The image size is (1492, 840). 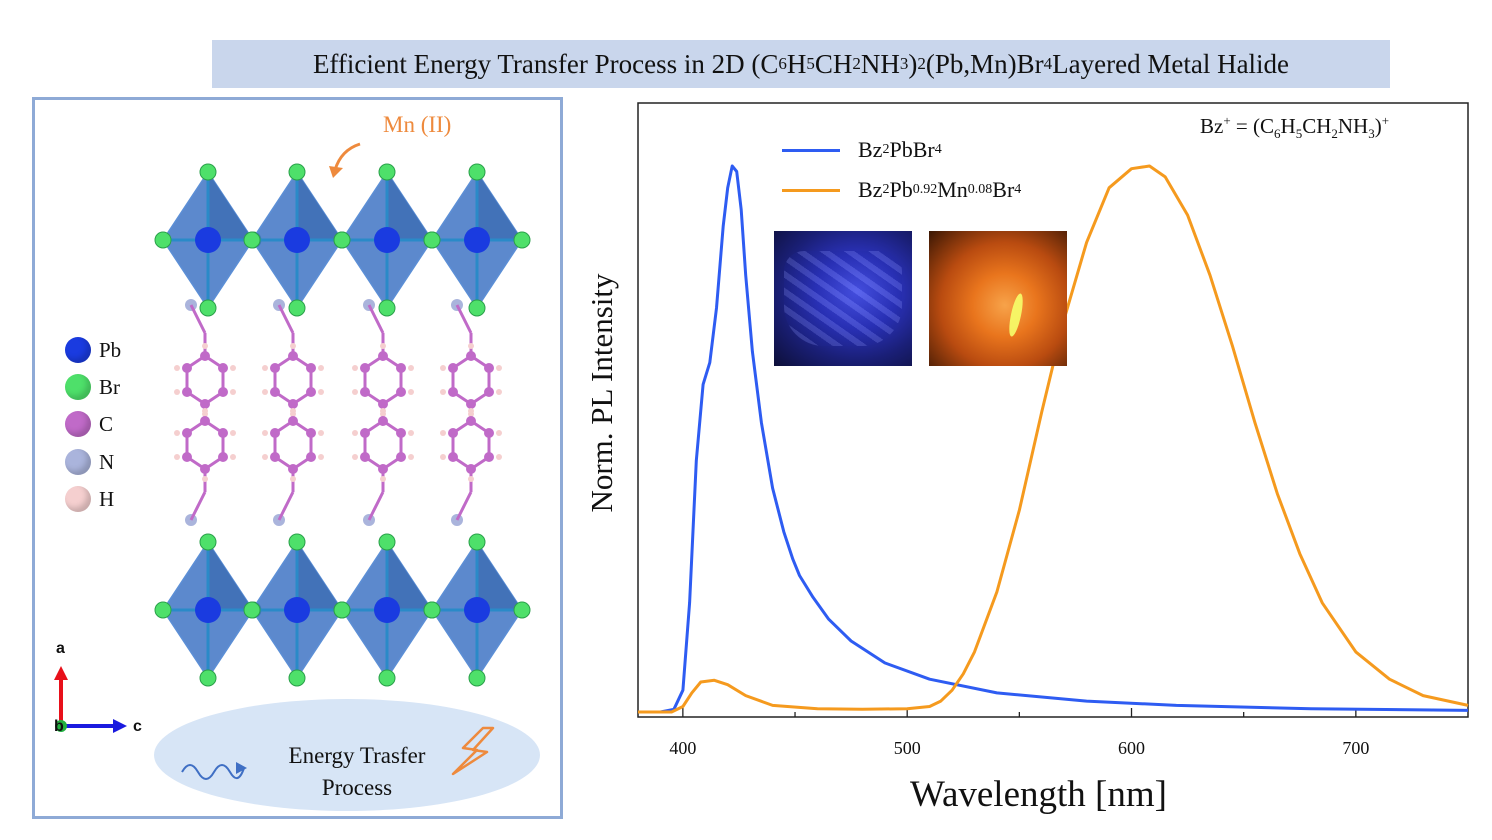 What do you see at coordinates (92, 387) in the screenshot?
I see `legend-item-br: Br` at bounding box center [92, 387].